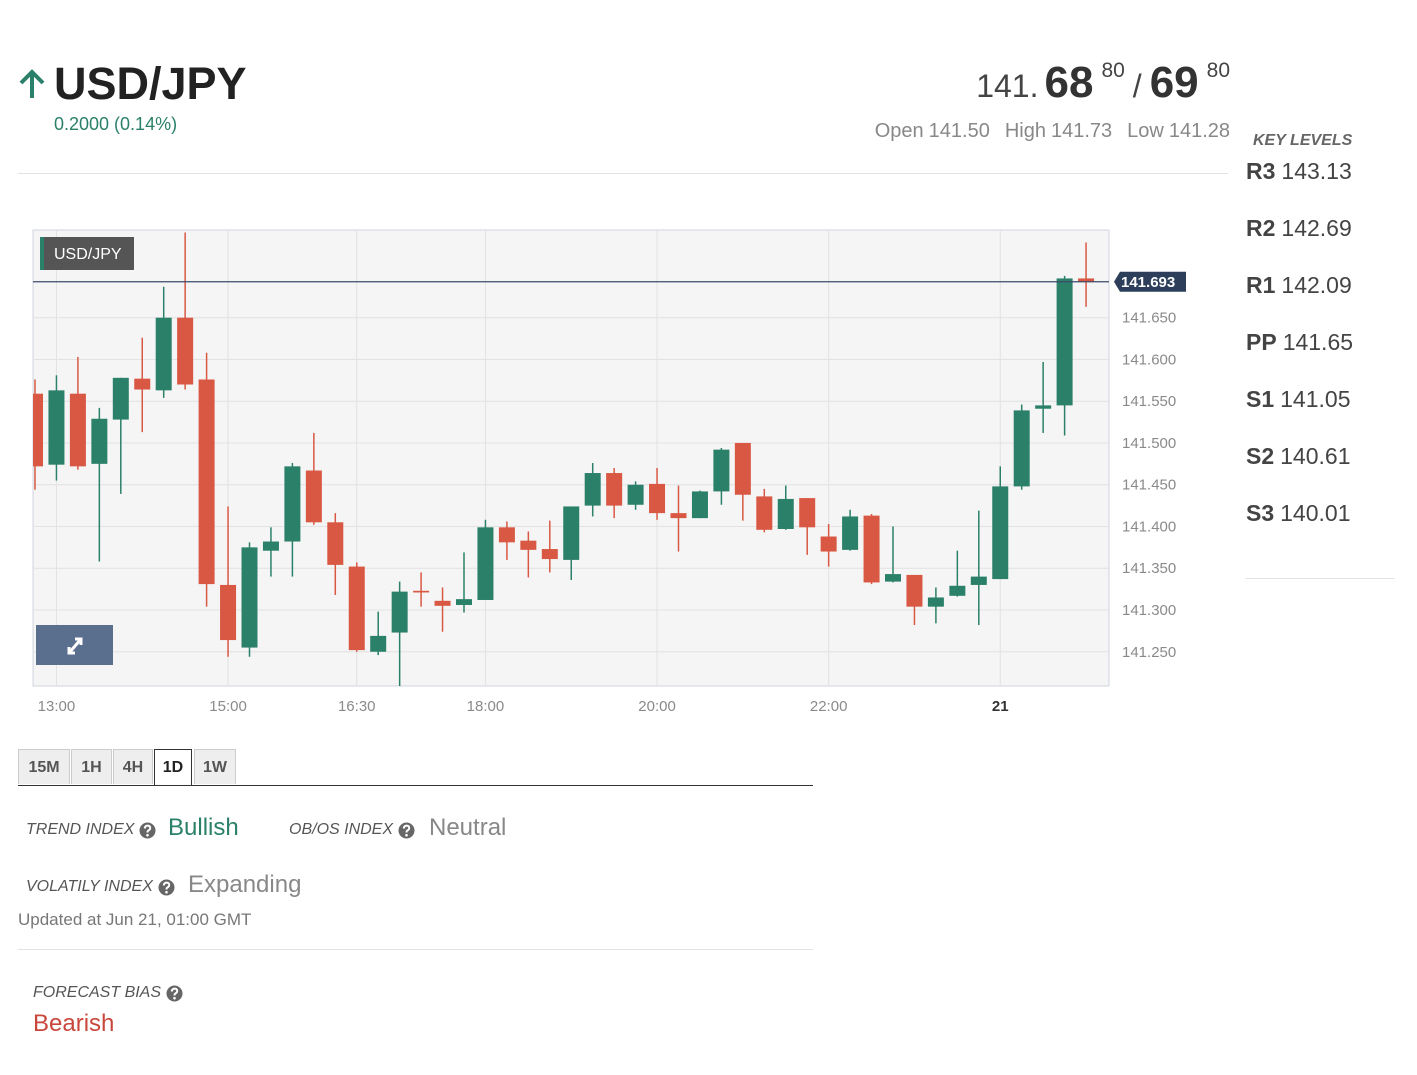 This screenshot has width=1417, height=1075. What do you see at coordinates (173, 767) in the screenshot?
I see `timeframe-tab: 1D` at bounding box center [173, 767].